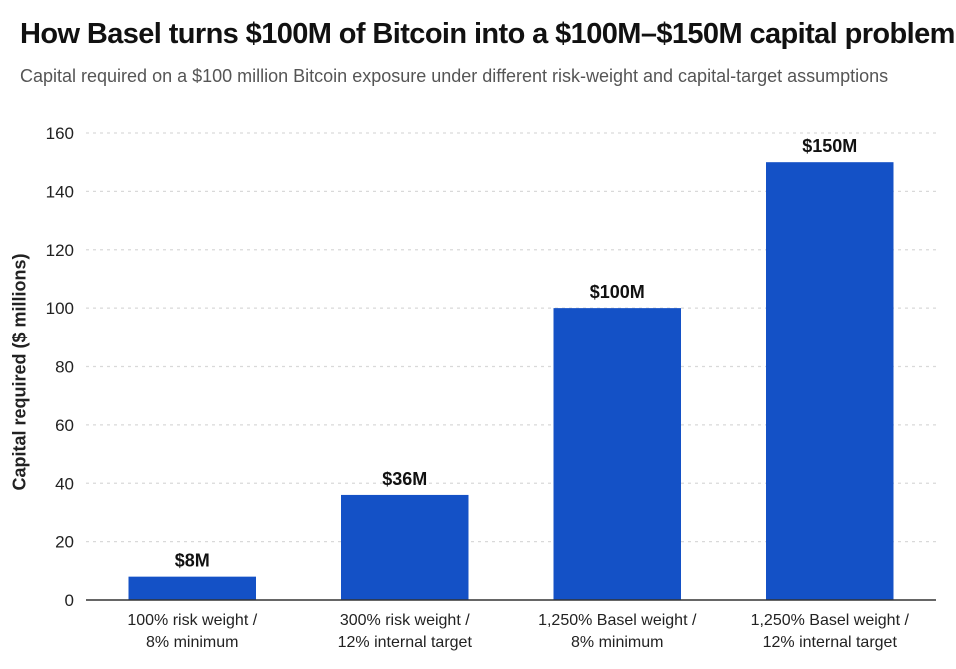 The width and height of the screenshot is (956, 669). Describe the element at coordinates (64, 483) in the screenshot. I see `y-tick-label: 40` at that location.